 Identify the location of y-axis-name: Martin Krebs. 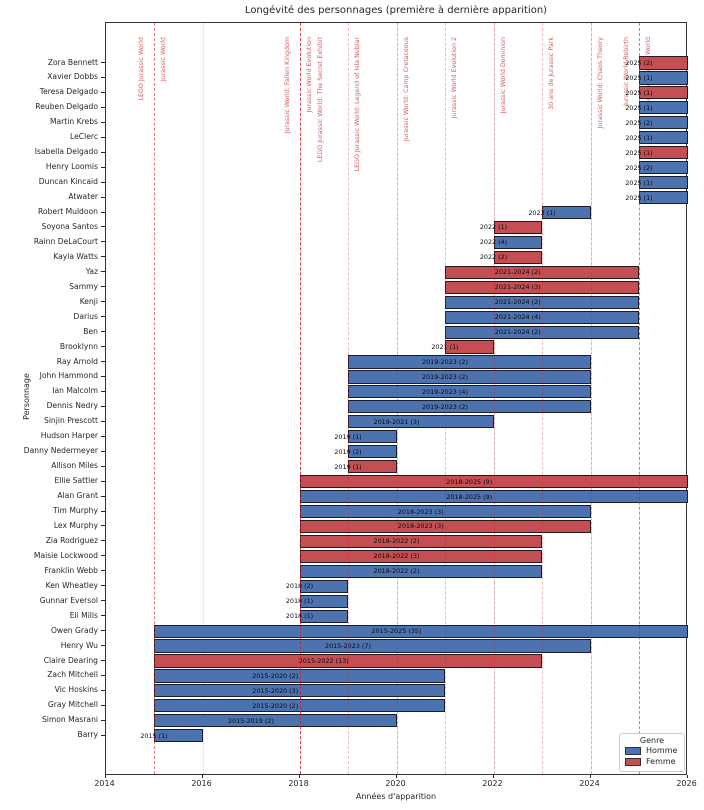
(73, 122).